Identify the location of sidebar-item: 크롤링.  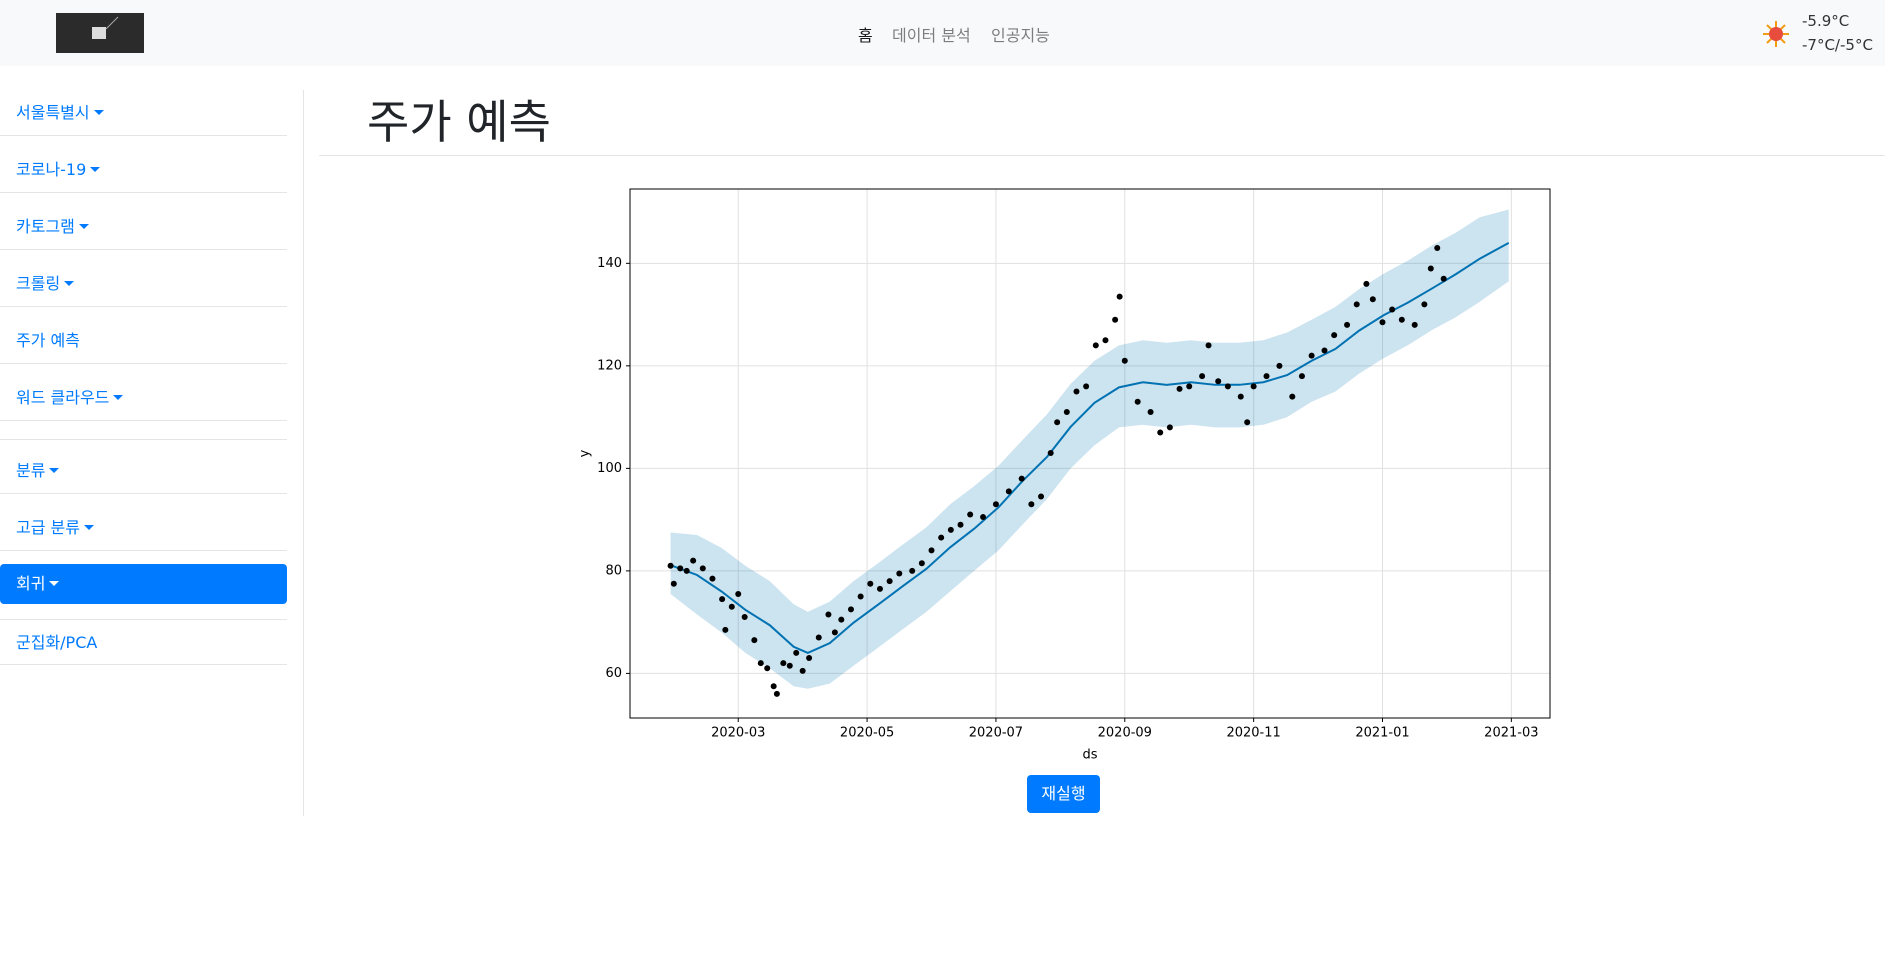
(143, 284).